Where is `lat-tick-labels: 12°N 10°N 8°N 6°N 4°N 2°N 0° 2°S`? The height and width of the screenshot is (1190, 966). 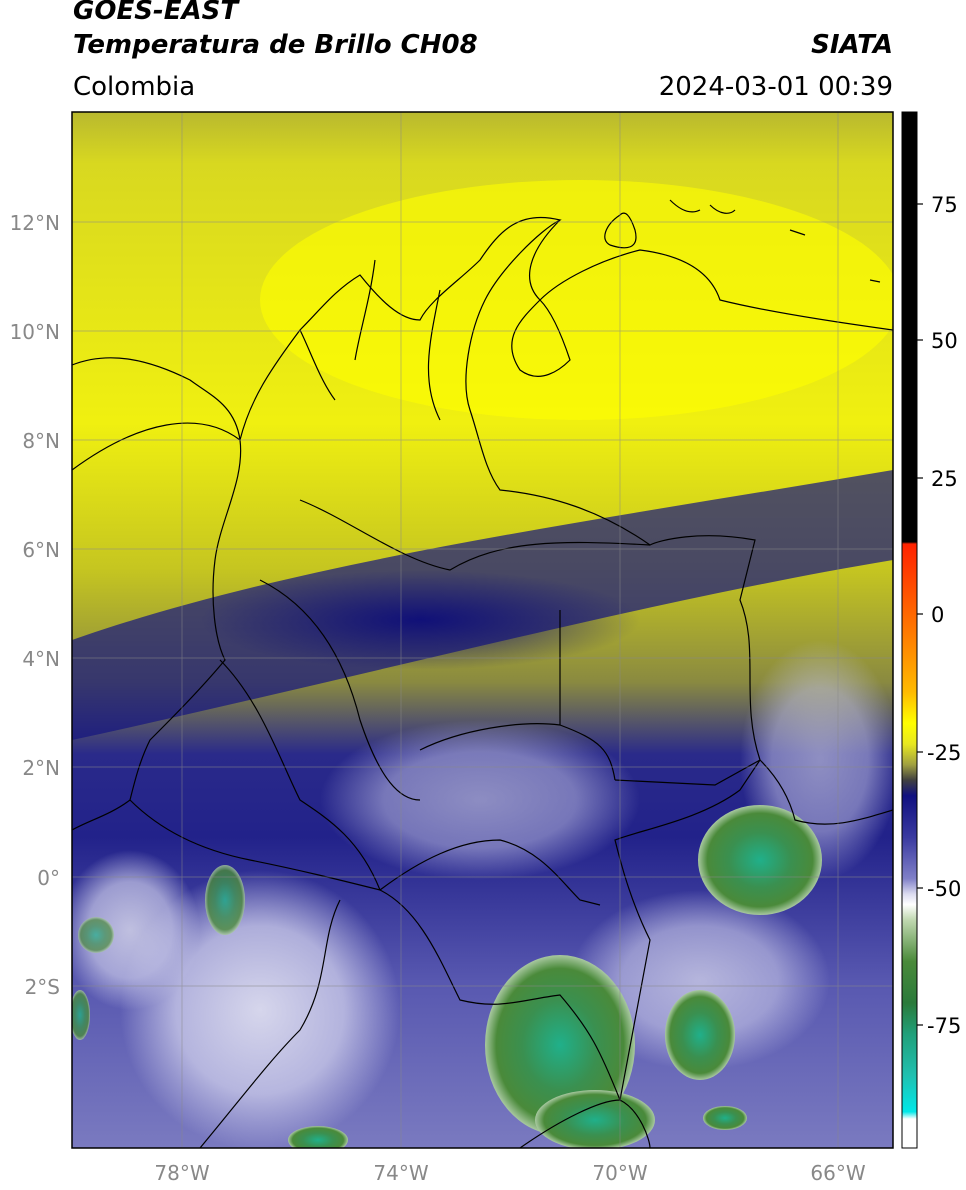 lat-tick-labels: 12°N 10°N 8°N 6°N 4°N 2°N 0° 2°S is located at coordinates (35, 605).